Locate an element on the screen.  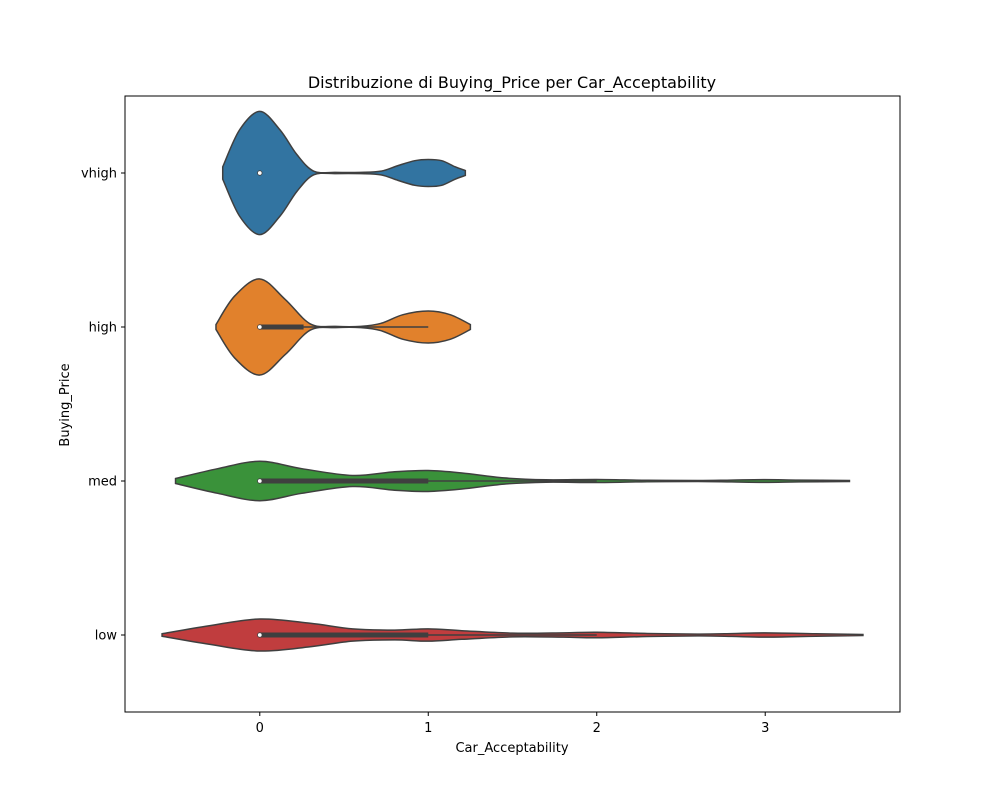
y-tick-label: vhigh is located at coordinates (99, 174).